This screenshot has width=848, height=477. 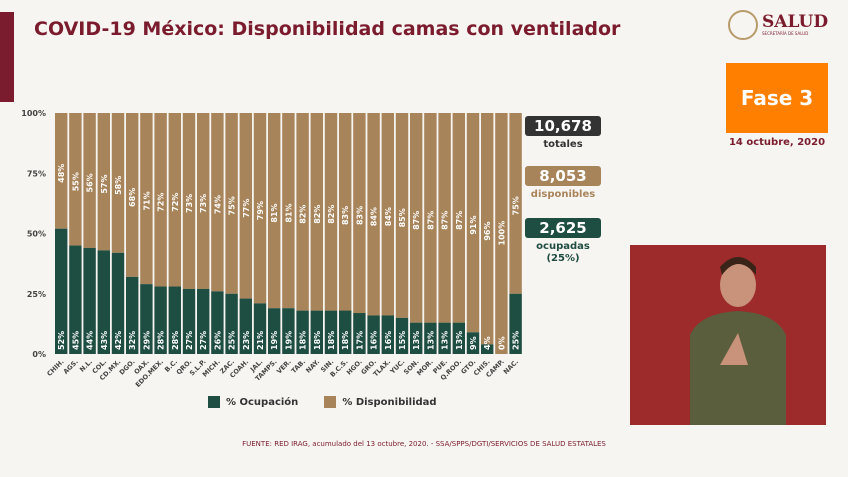 I want to click on legend: % Ocupación % Disponibilidad, so click(x=322, y=402).